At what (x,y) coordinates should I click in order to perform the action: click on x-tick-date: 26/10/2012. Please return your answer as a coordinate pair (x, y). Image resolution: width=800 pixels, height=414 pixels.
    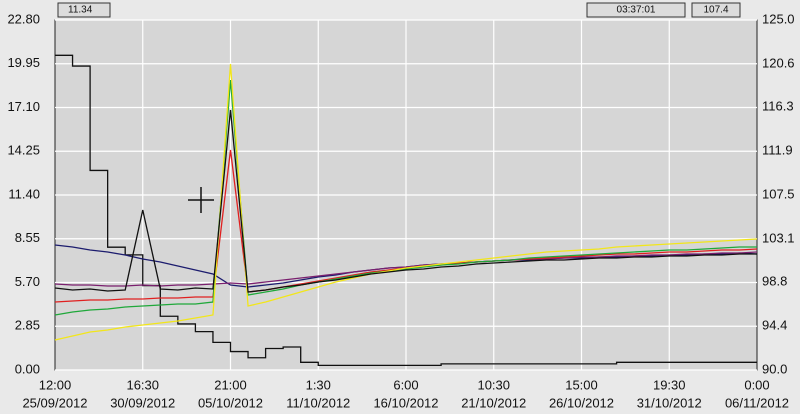
    Looking at the image, I should click on (581, 402).